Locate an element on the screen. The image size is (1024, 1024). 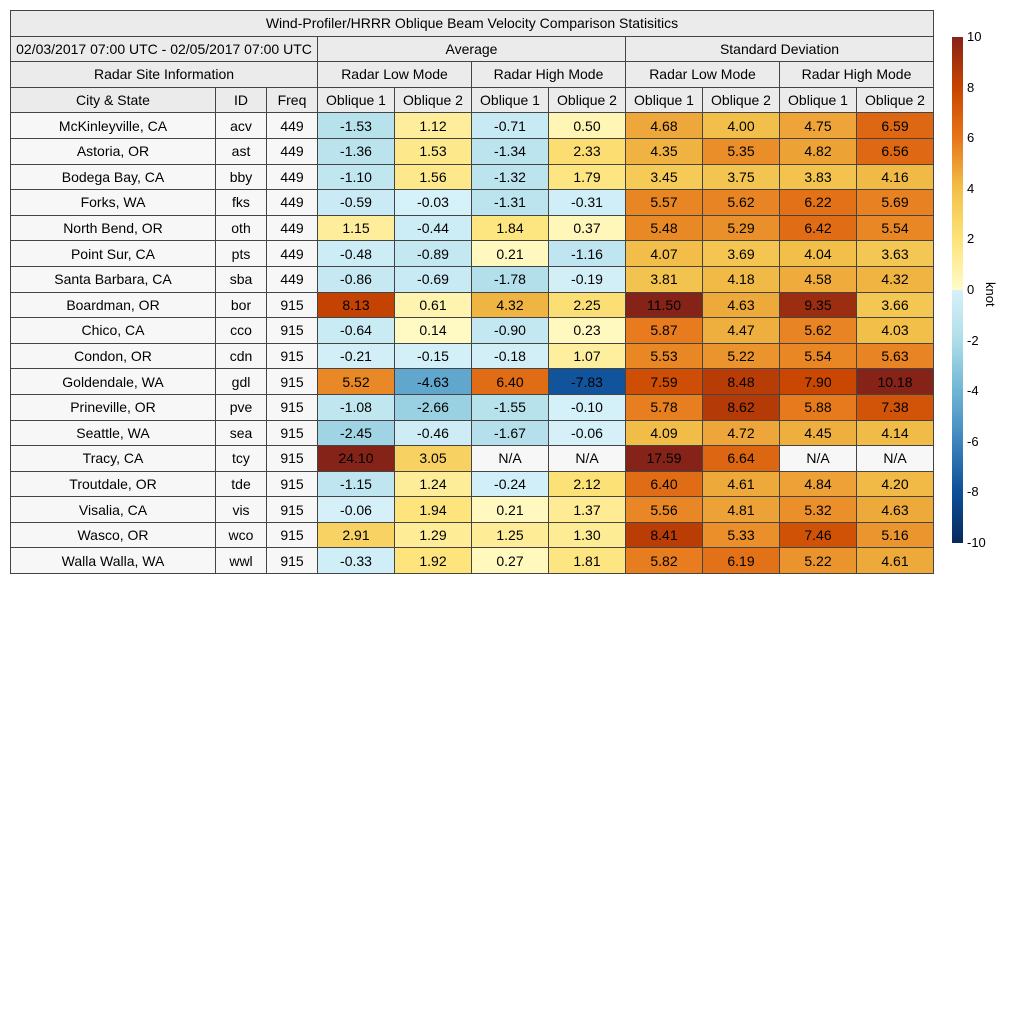
heatmap-cell: 5.69 is located at coordinates (895, 202).